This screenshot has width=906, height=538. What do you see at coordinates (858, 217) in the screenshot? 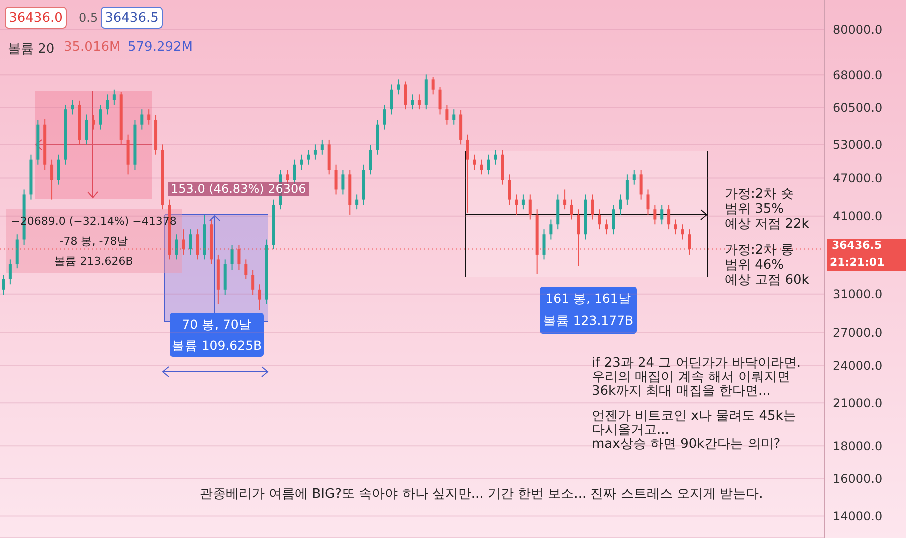
I see `y-tick-label: 41000.0` at bounding box center [858, 217].